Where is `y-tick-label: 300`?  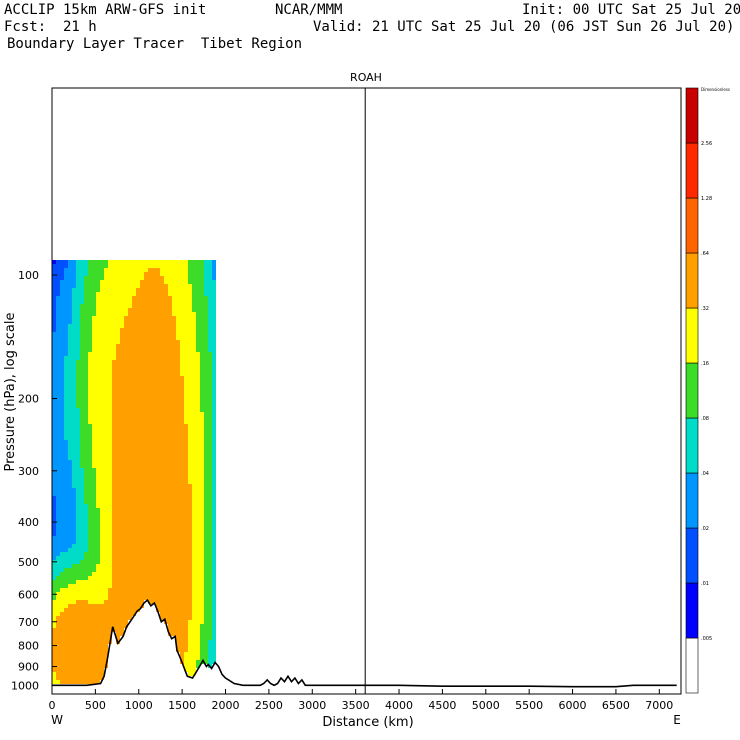
y-tick-label: 300 is located at coordinates (28, 471).